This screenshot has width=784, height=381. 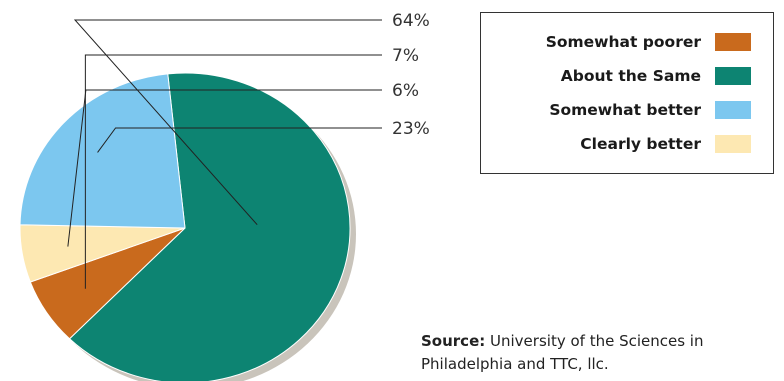 What do you see at coordinates (411, 75) in the screenshot?
I see `percent-labels: 64% 7% 6% 23%` at bounding box center [411, 75].